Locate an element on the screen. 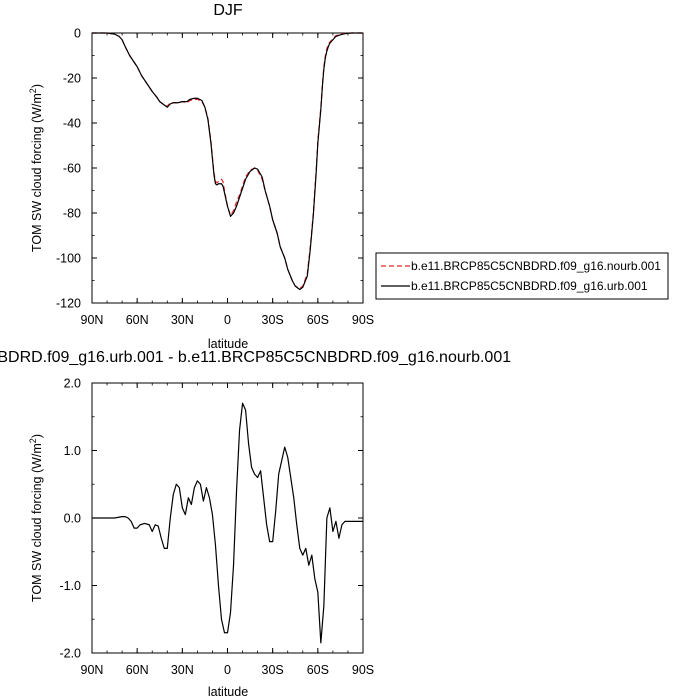 The image size is (700, 700). bottom-series-lines is located at coordinates (227, 523).